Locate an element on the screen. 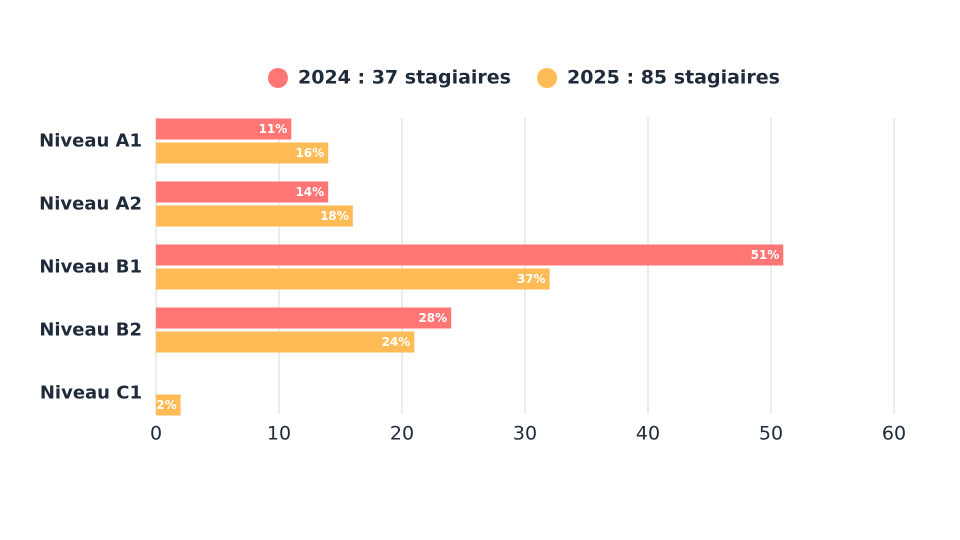  data-label: 37% is located at coordinates (531, 279).